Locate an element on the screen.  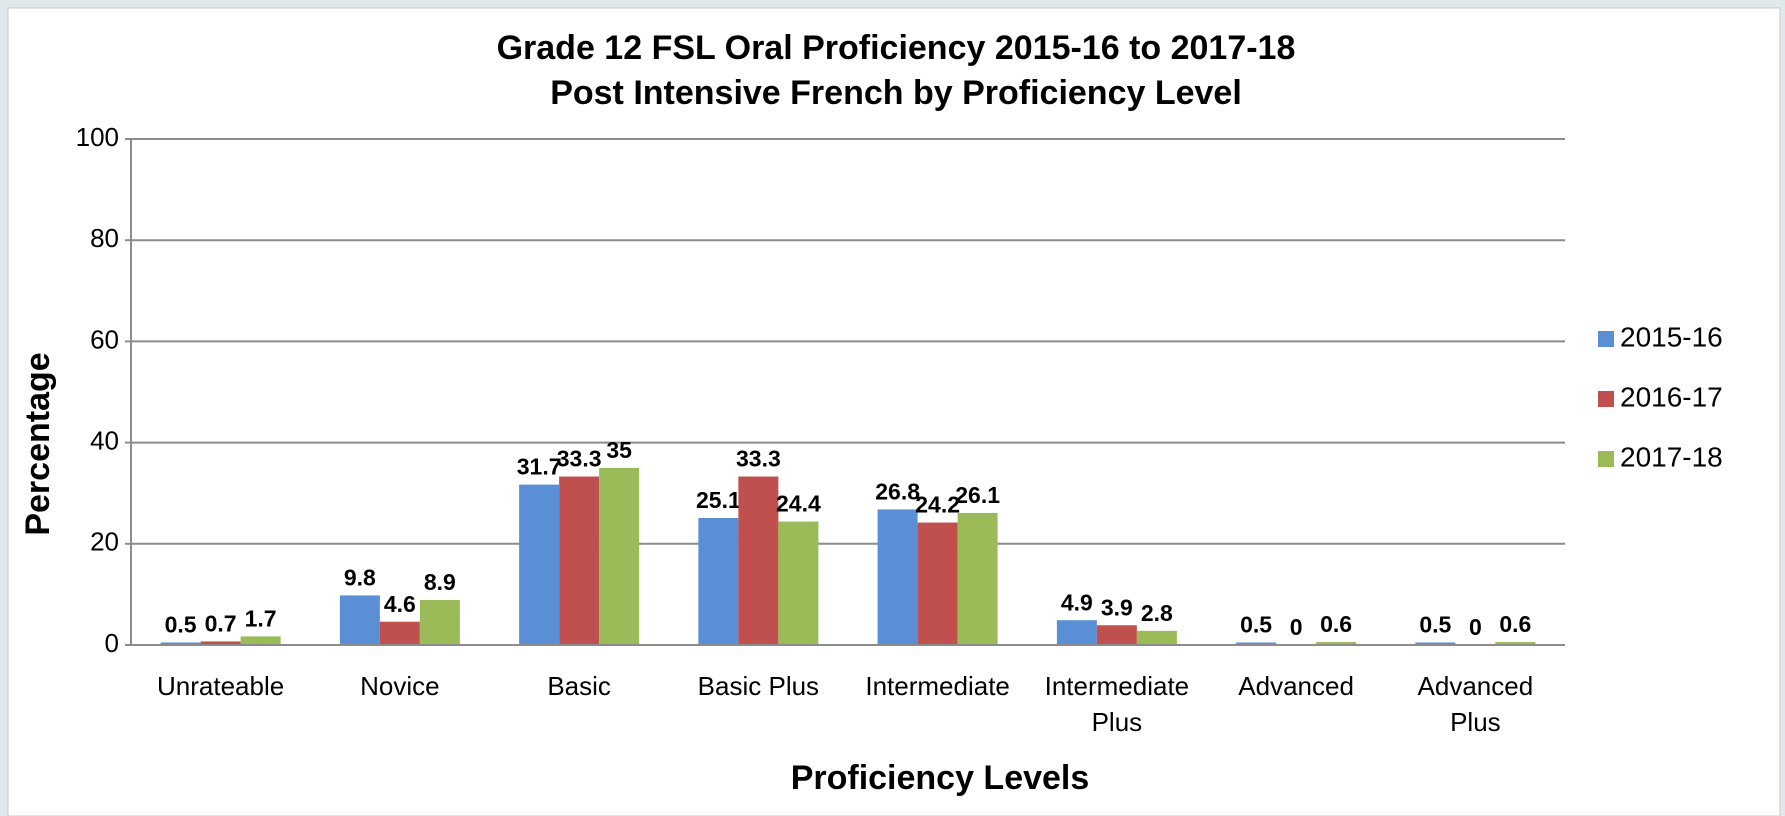
x-tick-label: Basic Plus is located at coordinates (758, 686).